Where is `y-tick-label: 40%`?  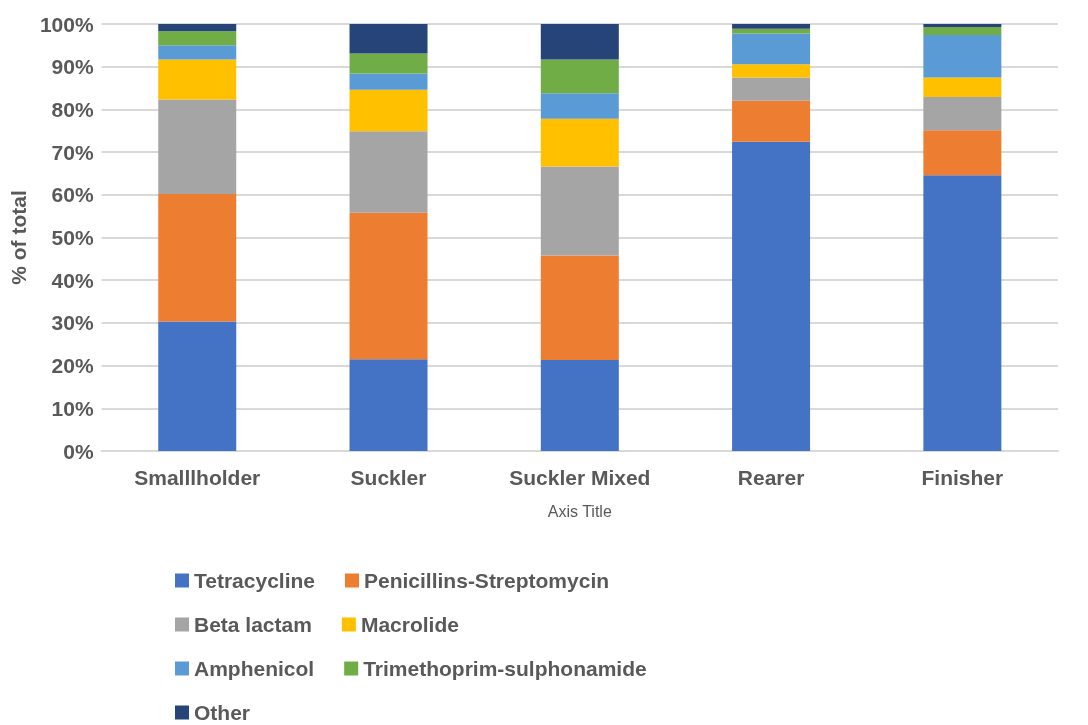
y-tick-label: 40% is located at coordinates (72, 280).